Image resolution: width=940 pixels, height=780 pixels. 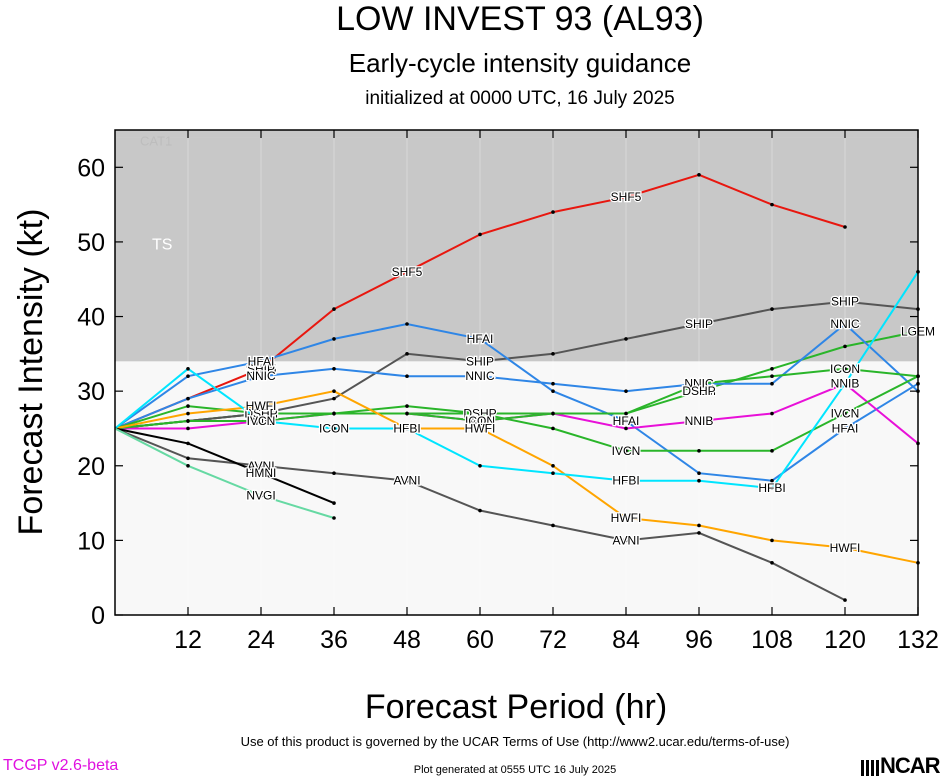 What do you see at coordinates (520, 63) in the screenshot?
I see `chart-subtitle: Early-cycle intensity guidance` at bounding box center [520, 63].